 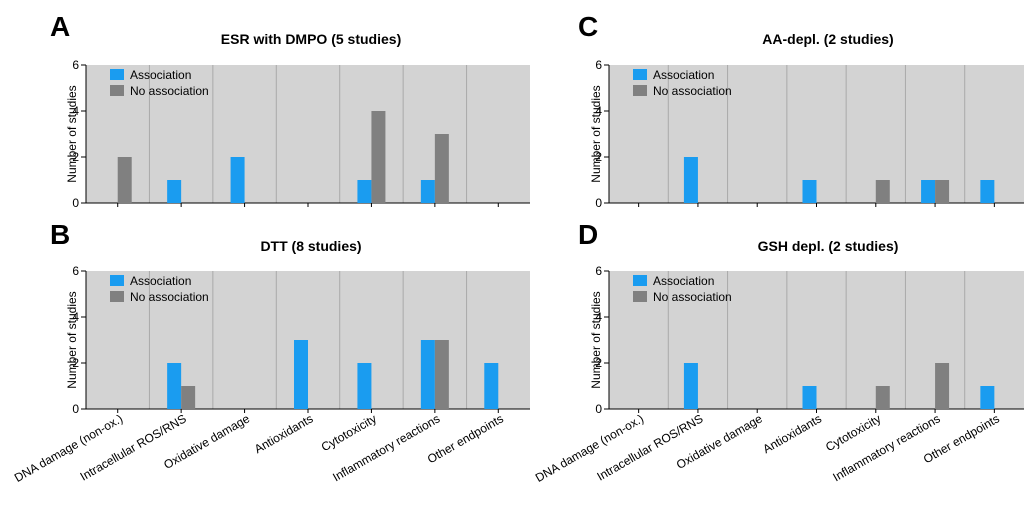 What do you see at coordinates (828, 246) in the screenshot?
I see `chart-title: GSH depl. (2 studies)` at bounding box center [828, 246].